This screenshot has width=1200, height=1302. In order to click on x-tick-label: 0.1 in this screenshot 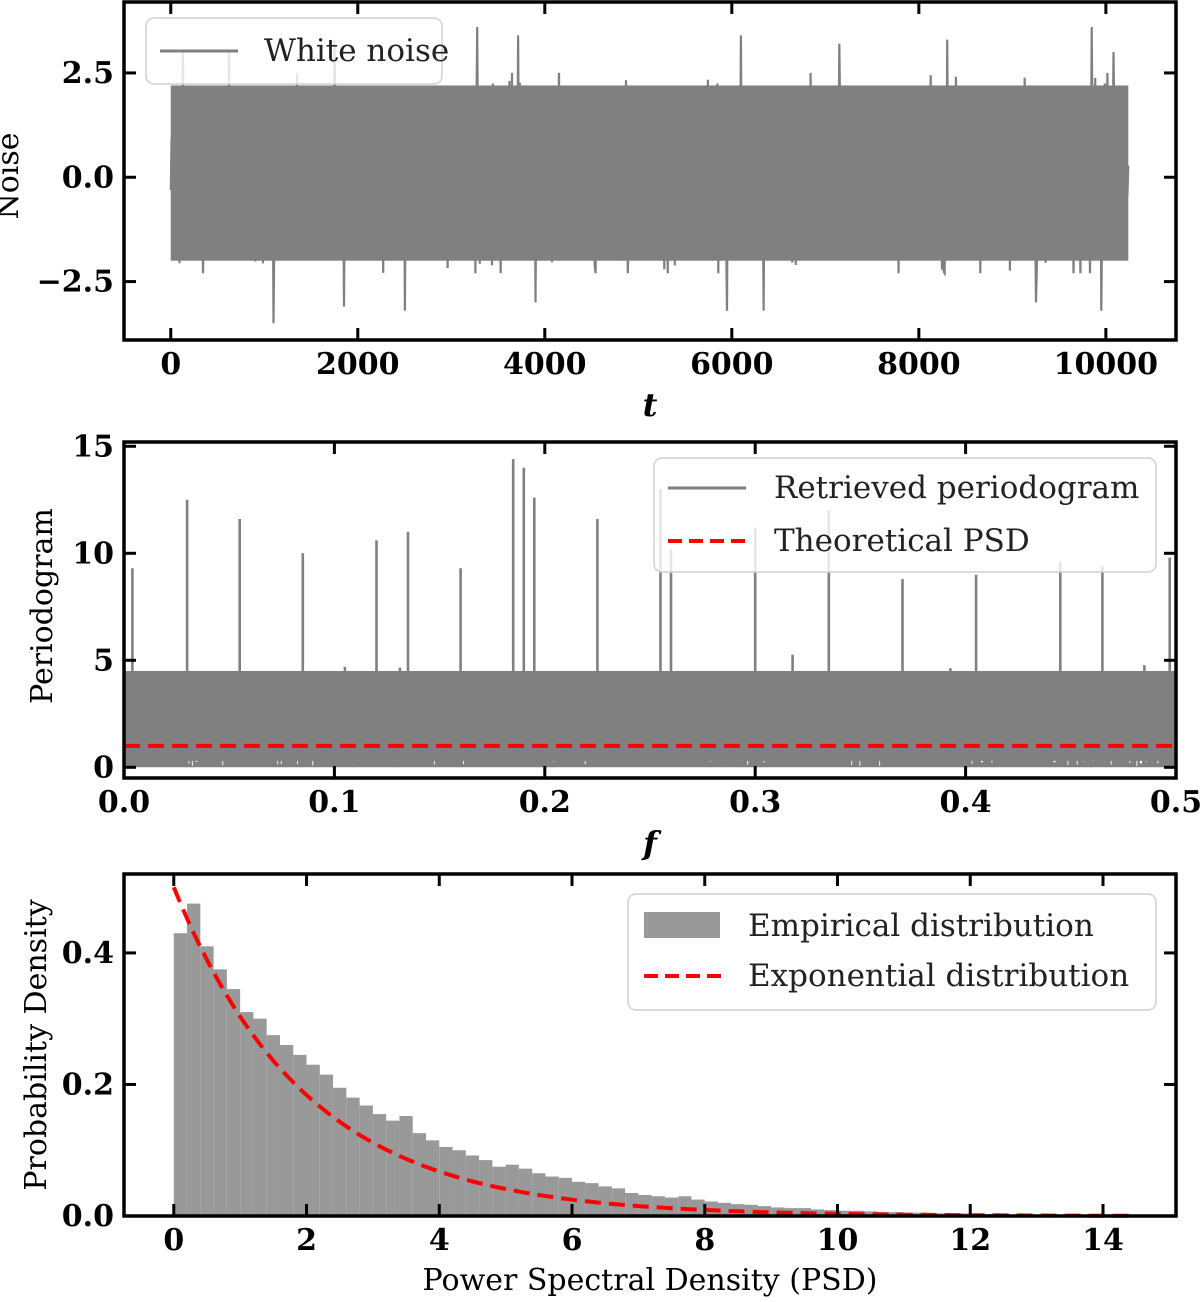, I will do `click(334, 802)`.